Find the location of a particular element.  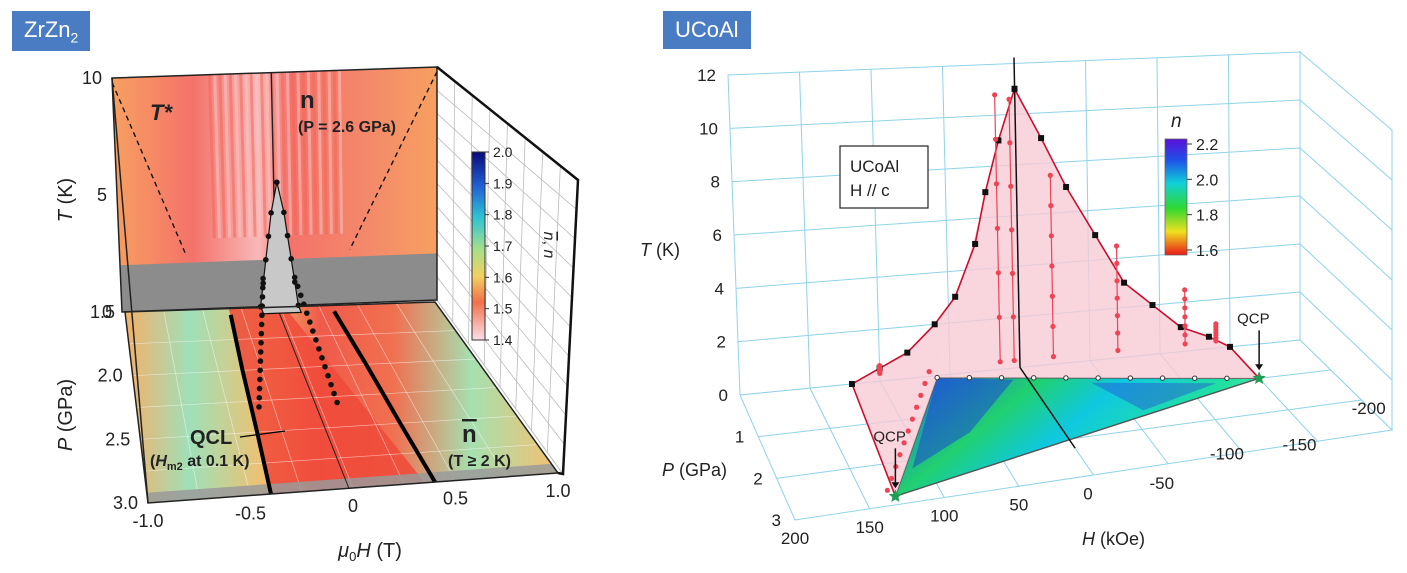

zrzn2-floor-zero-line is located at coordinates (313, 397).